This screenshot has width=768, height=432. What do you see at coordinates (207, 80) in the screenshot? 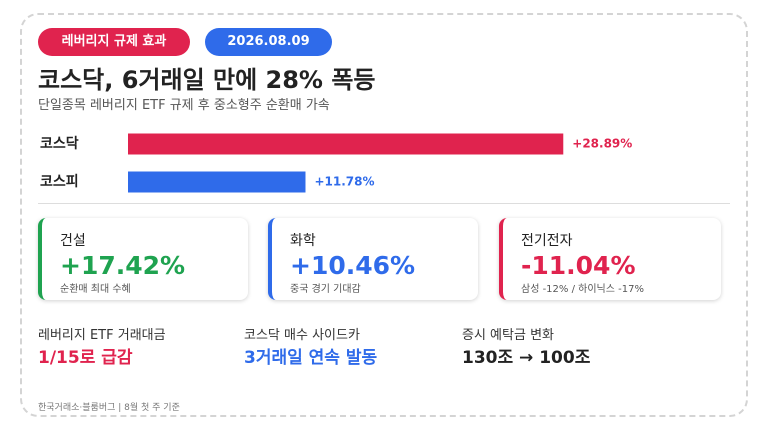
I see `title: 코스닥, 6거래일 만에 28% 폭등` at bounding box center [207, 80].